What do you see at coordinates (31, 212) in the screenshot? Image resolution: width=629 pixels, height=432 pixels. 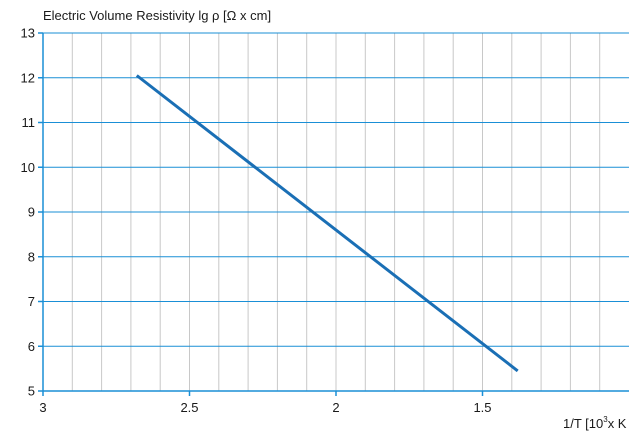 I see `y-tick-label: 9` at bounding box center [31, 212].